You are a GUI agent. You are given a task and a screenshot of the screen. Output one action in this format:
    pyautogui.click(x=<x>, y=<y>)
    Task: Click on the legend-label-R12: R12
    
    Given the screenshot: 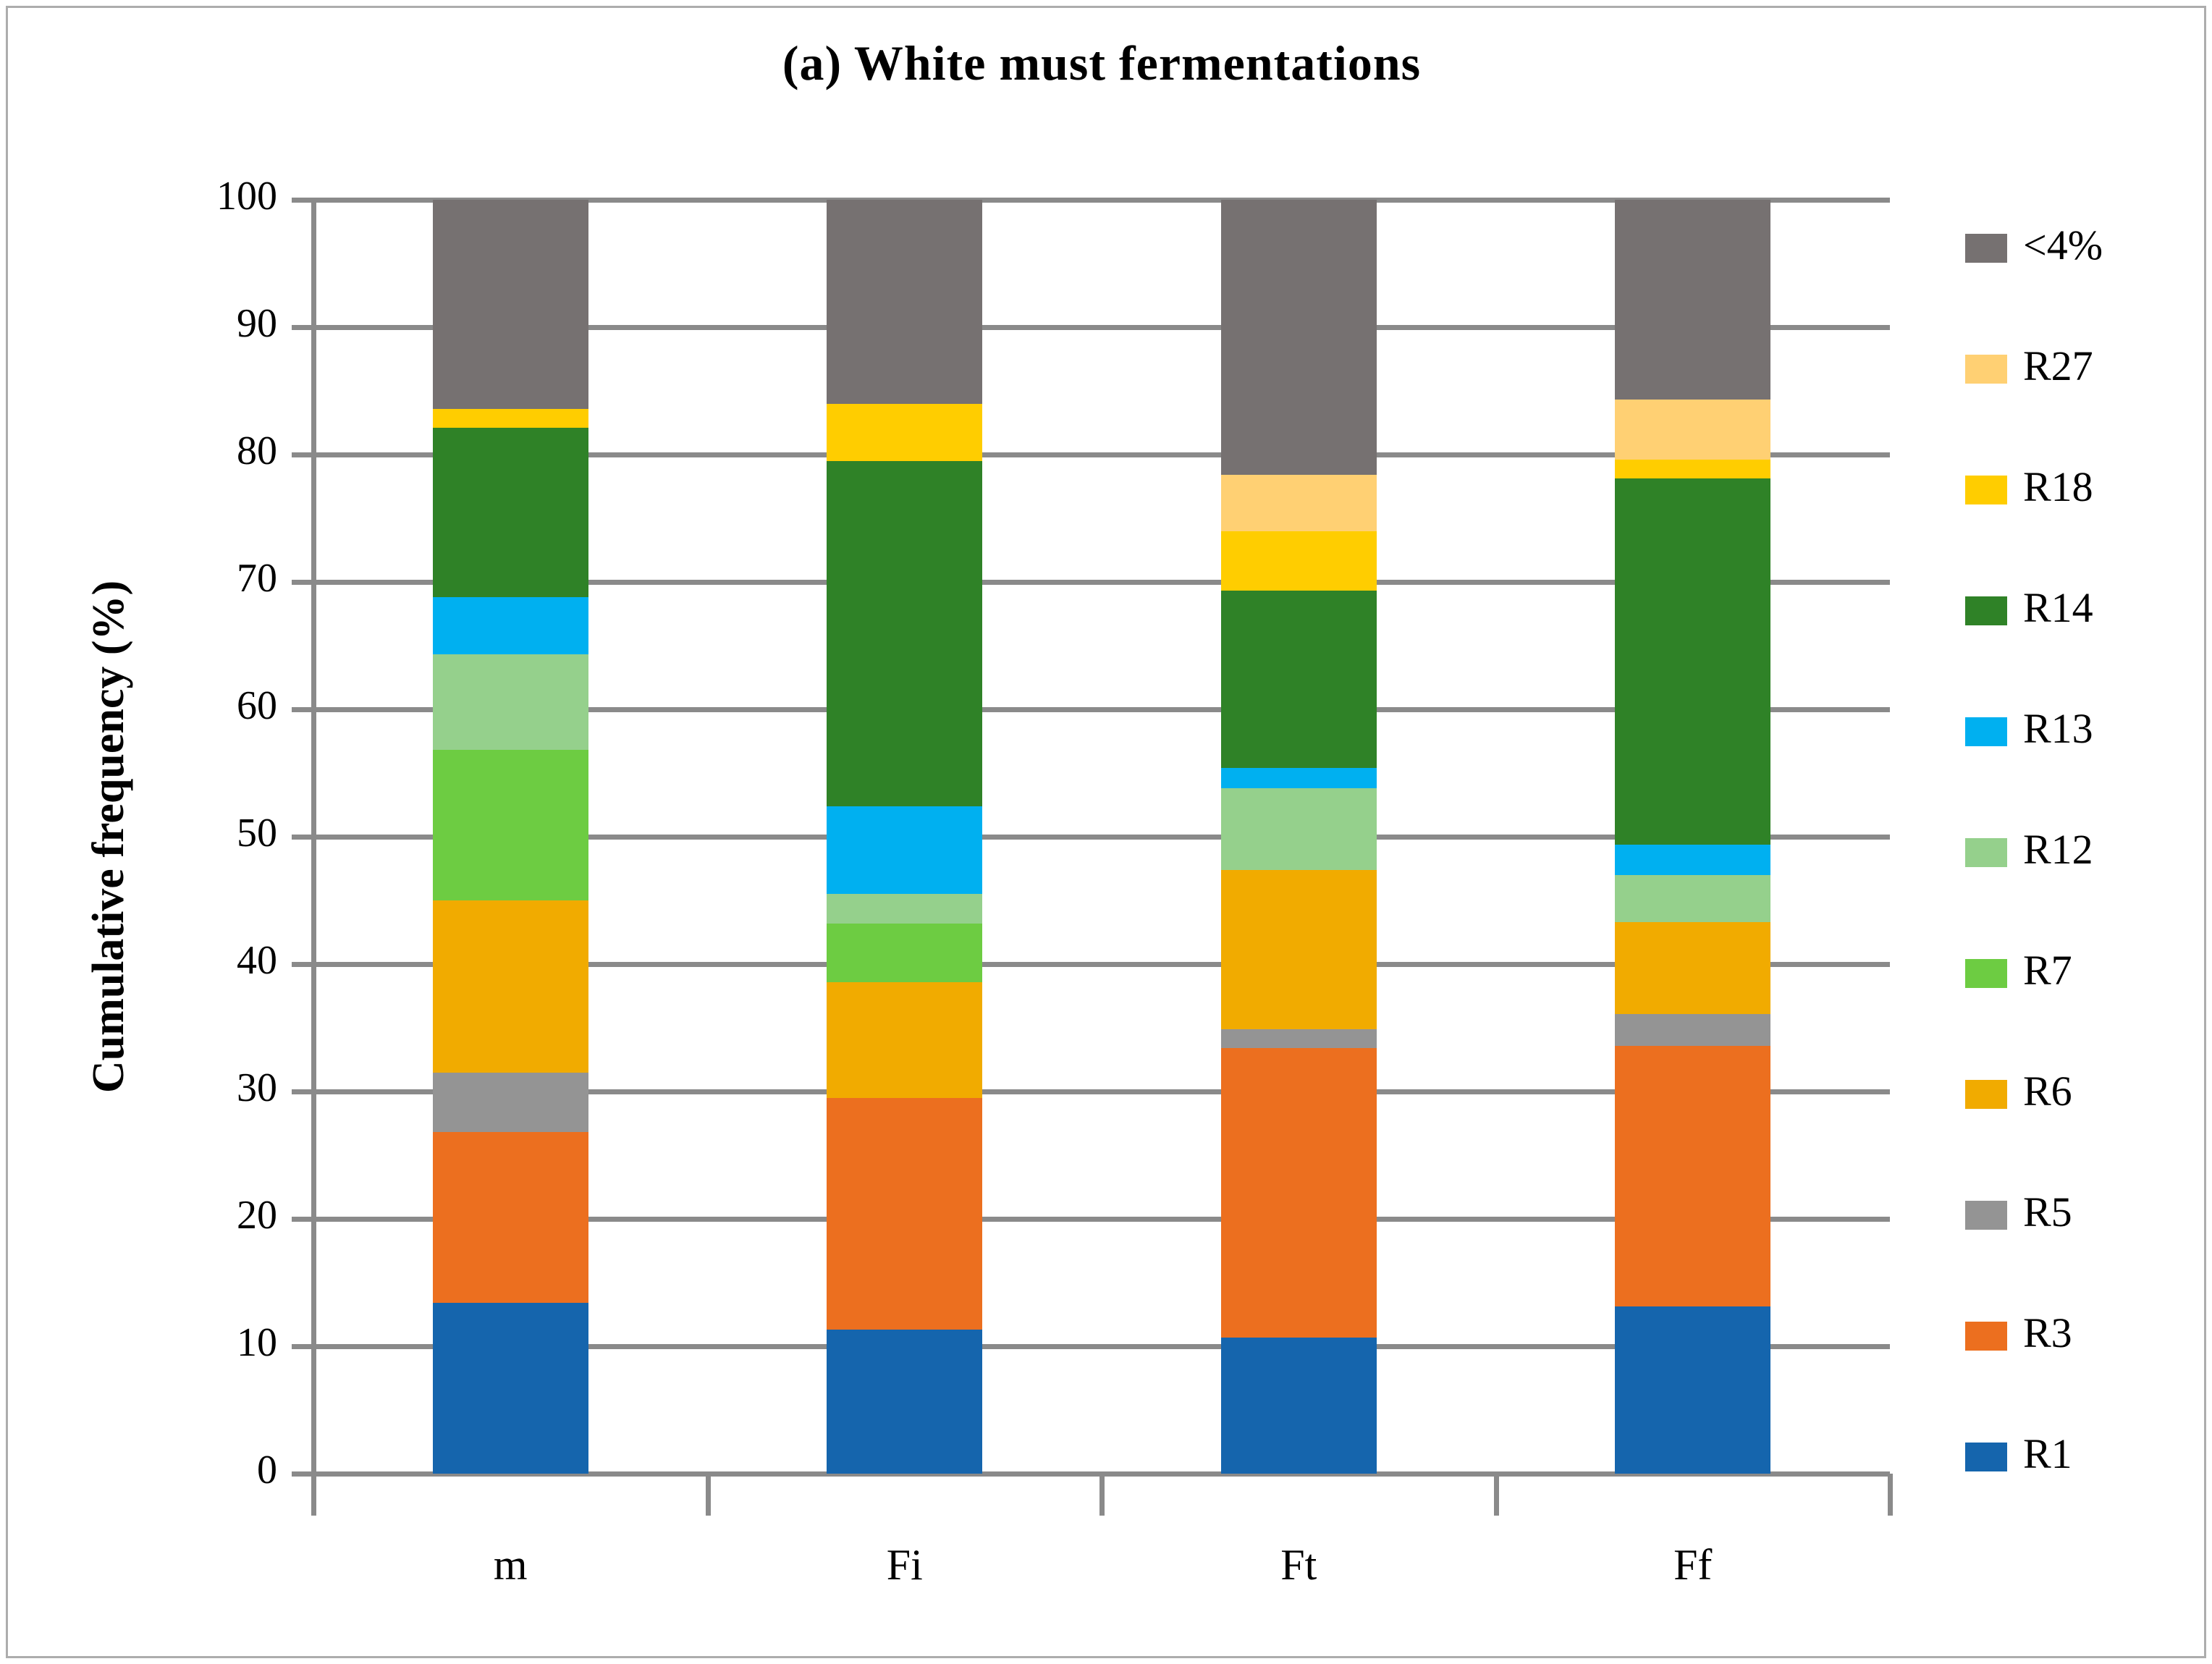 What is the action you would take?
    pyautogui.click(x=2058, y=849)
    